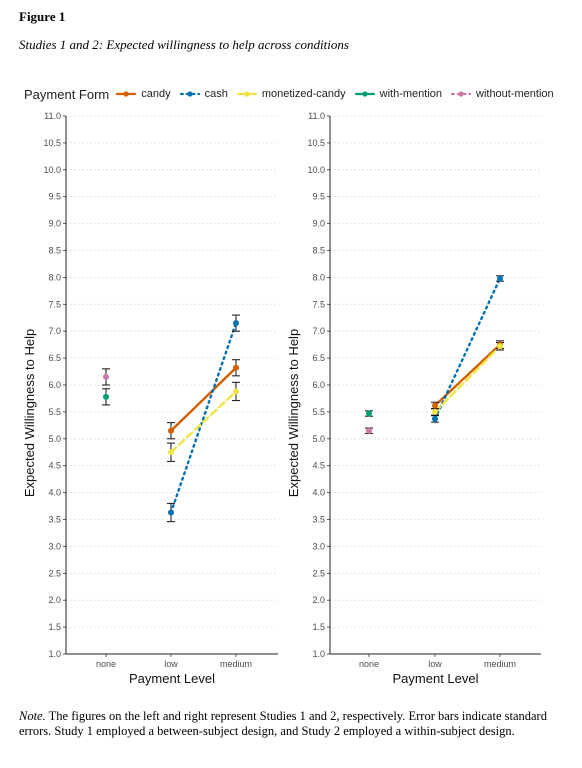 The width and height of the screenshot is (582, 768). What do you see at coordinates (156, 94) in the screenshot?
I see `legend-label: candy` at bounding box center [156, 94].